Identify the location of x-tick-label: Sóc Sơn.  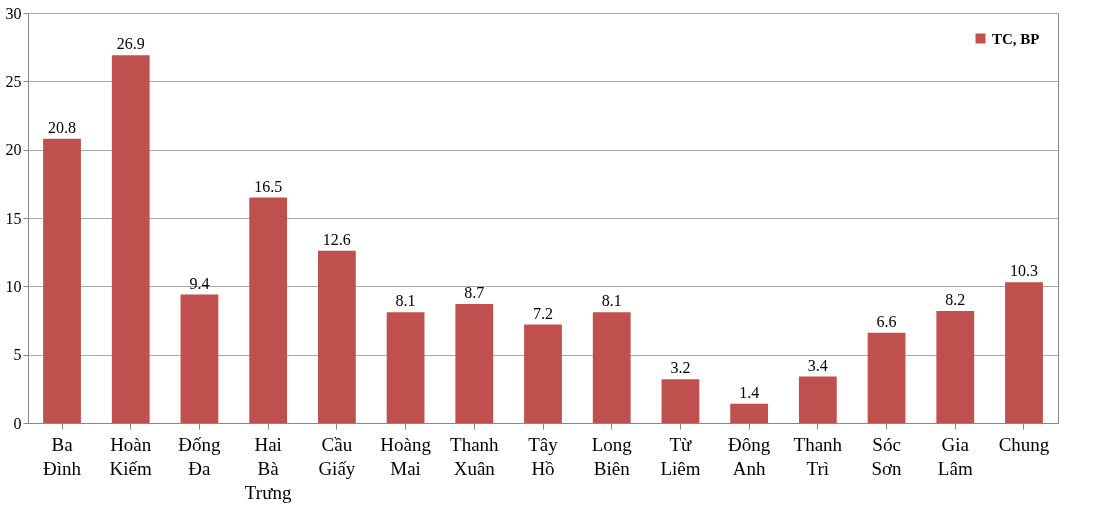
(887, 456).